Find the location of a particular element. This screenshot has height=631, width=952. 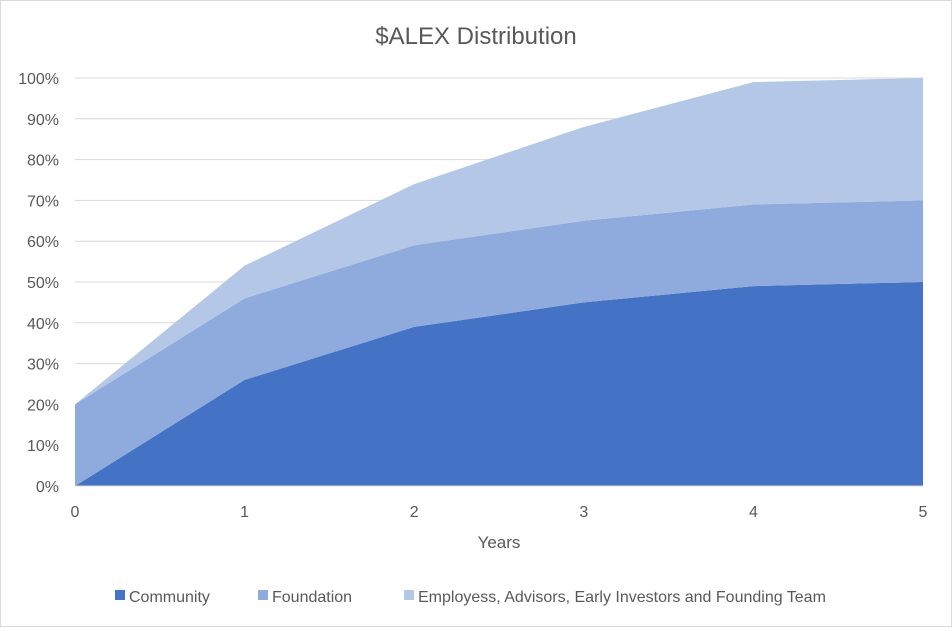

x-tick-label: 4 is located at coordinates (753, 512).